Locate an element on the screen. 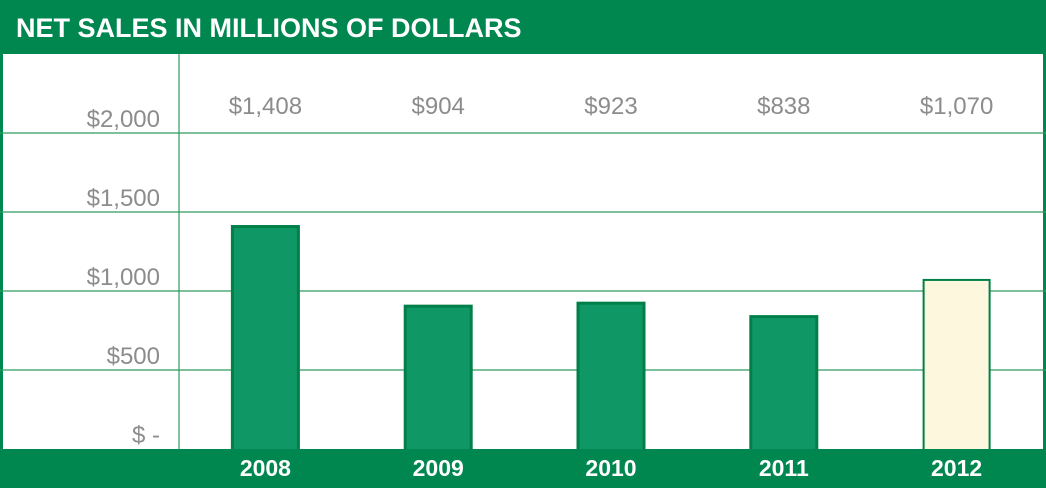  chart-title: NET SALES IN MILLIONS OF DOLLARS is located at coordinates (269, 28).